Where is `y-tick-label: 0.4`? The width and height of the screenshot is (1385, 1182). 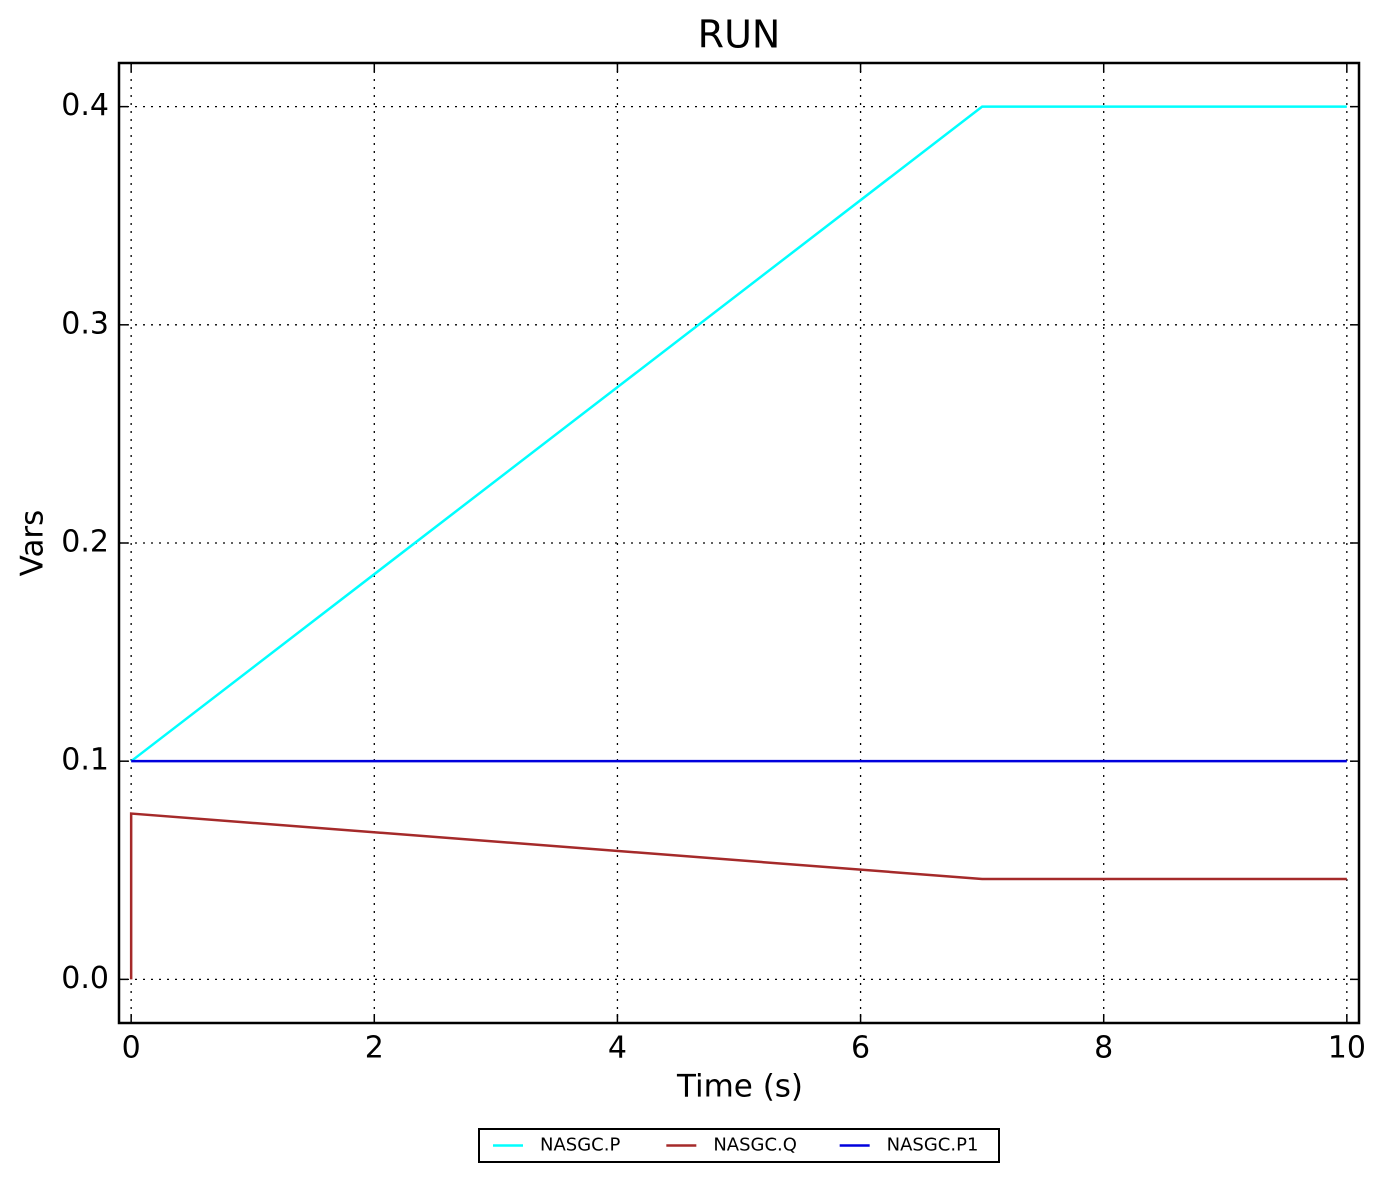 y-tick-label: 0.4 is located at coordinates (85, 105).